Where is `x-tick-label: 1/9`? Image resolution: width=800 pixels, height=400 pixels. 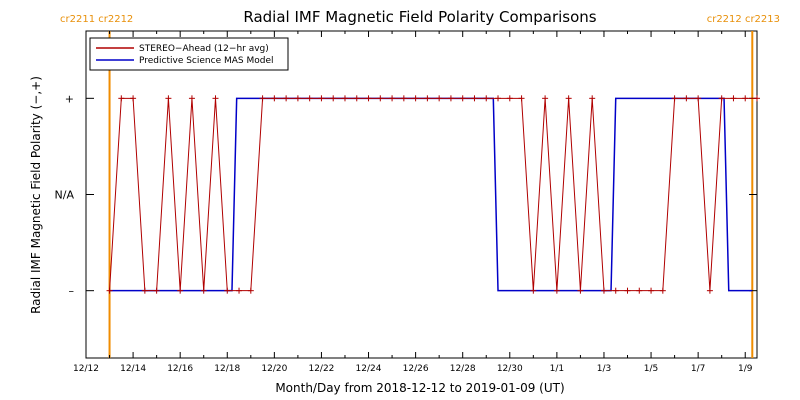 x-tick-label: 1/9 is located at coordinates (745, 369).